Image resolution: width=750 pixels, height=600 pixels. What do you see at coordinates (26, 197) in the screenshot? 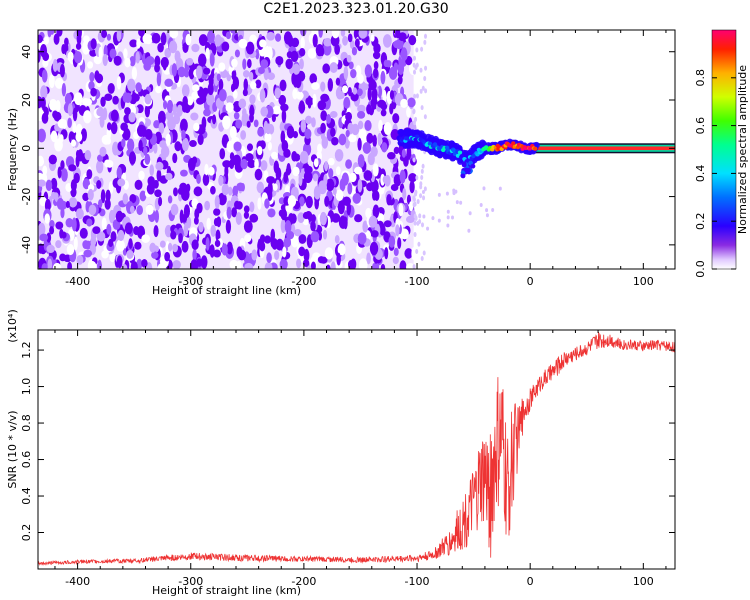
I see `top-y-tick-label: -20` at bounding box center [26, 197].